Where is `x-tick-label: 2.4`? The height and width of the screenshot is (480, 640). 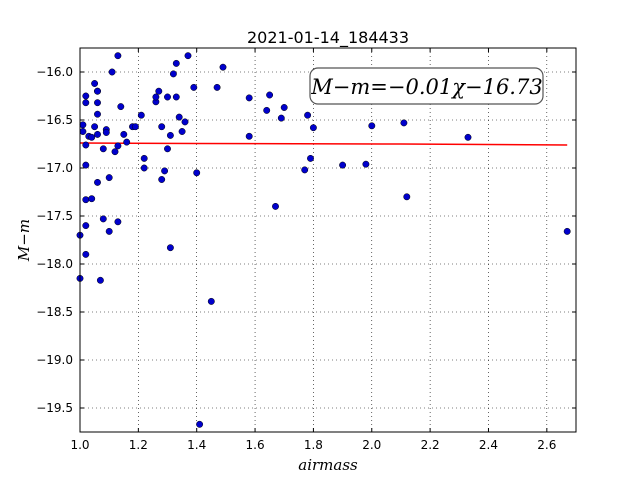
x-tick-label: 2.4 is located at coordinates (488, 445).